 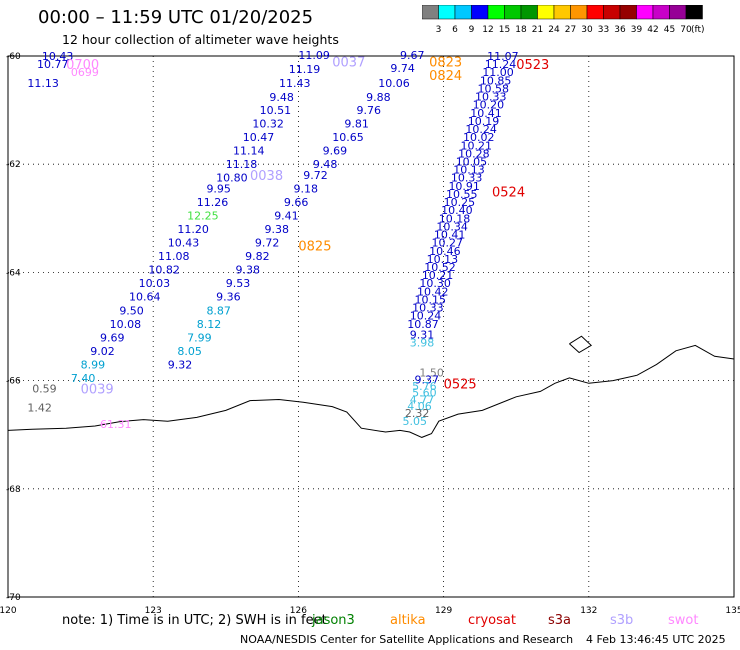 I want to click on x-tick-label: 126, so click(x=298, y=611).